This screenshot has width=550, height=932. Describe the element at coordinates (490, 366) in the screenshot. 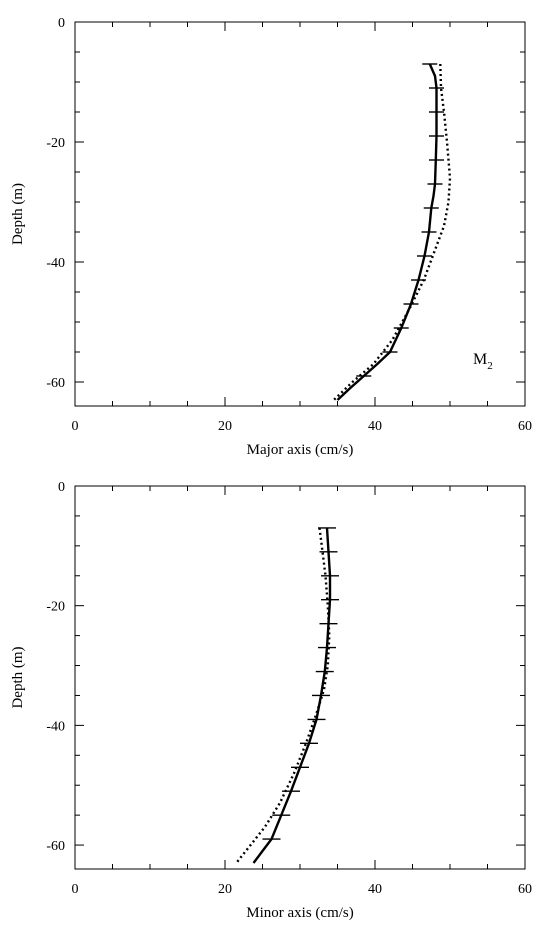

I see `p0-annotation-subscript: 2` at that location.